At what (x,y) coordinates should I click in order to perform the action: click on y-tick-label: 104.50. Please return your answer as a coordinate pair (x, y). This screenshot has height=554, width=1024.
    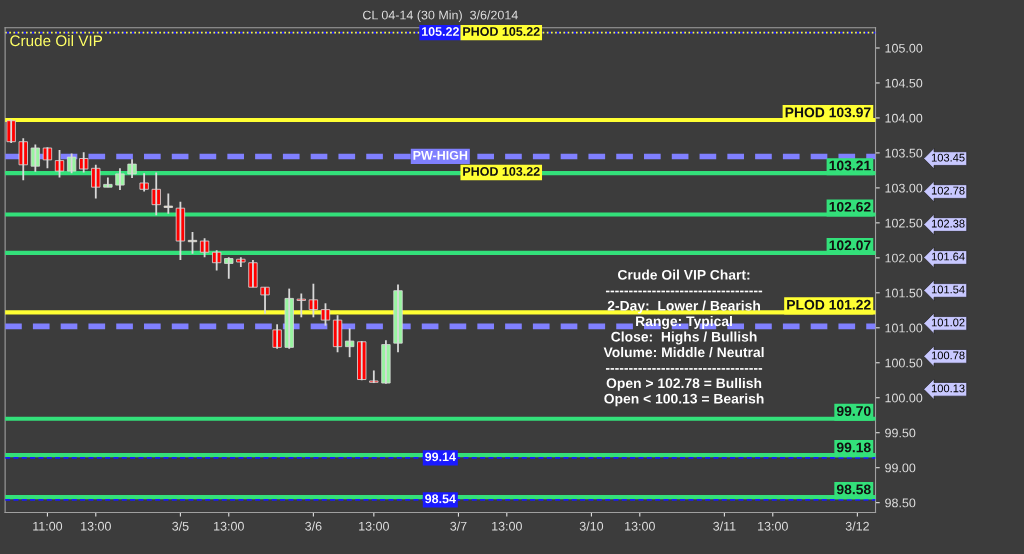
    Looking at the image, I should click on (904, 83).